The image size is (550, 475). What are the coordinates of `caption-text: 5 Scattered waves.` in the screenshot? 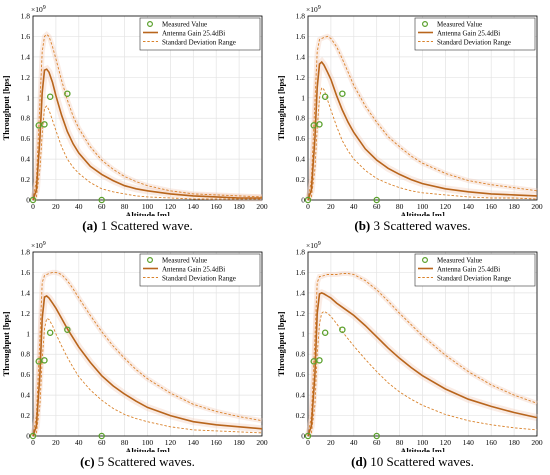 It's located at (146, 461).